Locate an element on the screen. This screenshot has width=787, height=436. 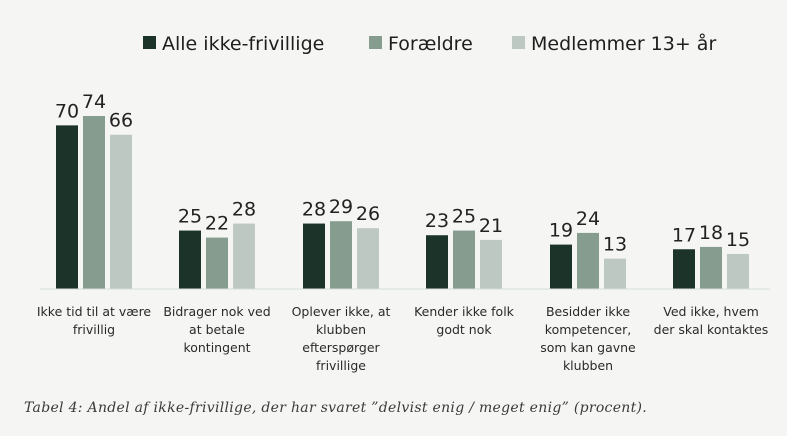
legend-label-foraeldre: Forældre is located at coordinates (430, 44).